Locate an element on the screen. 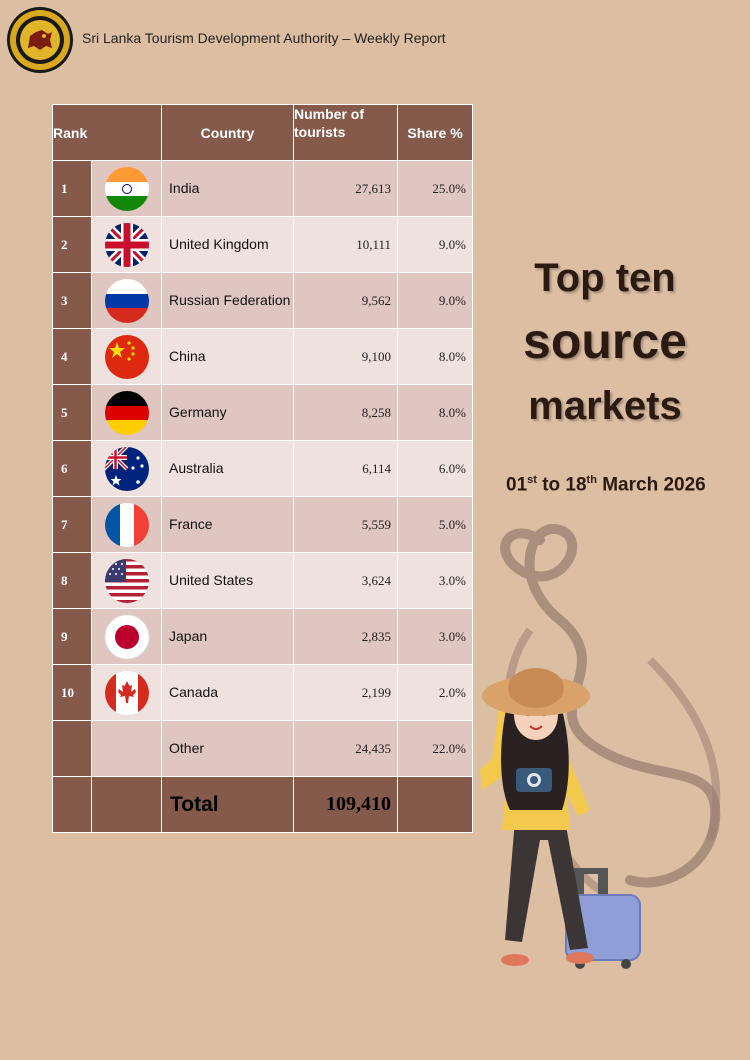 Image resolution: width=750 pixels, height=1060 pixels. country-cell: France is located at coordinates (228, 524).